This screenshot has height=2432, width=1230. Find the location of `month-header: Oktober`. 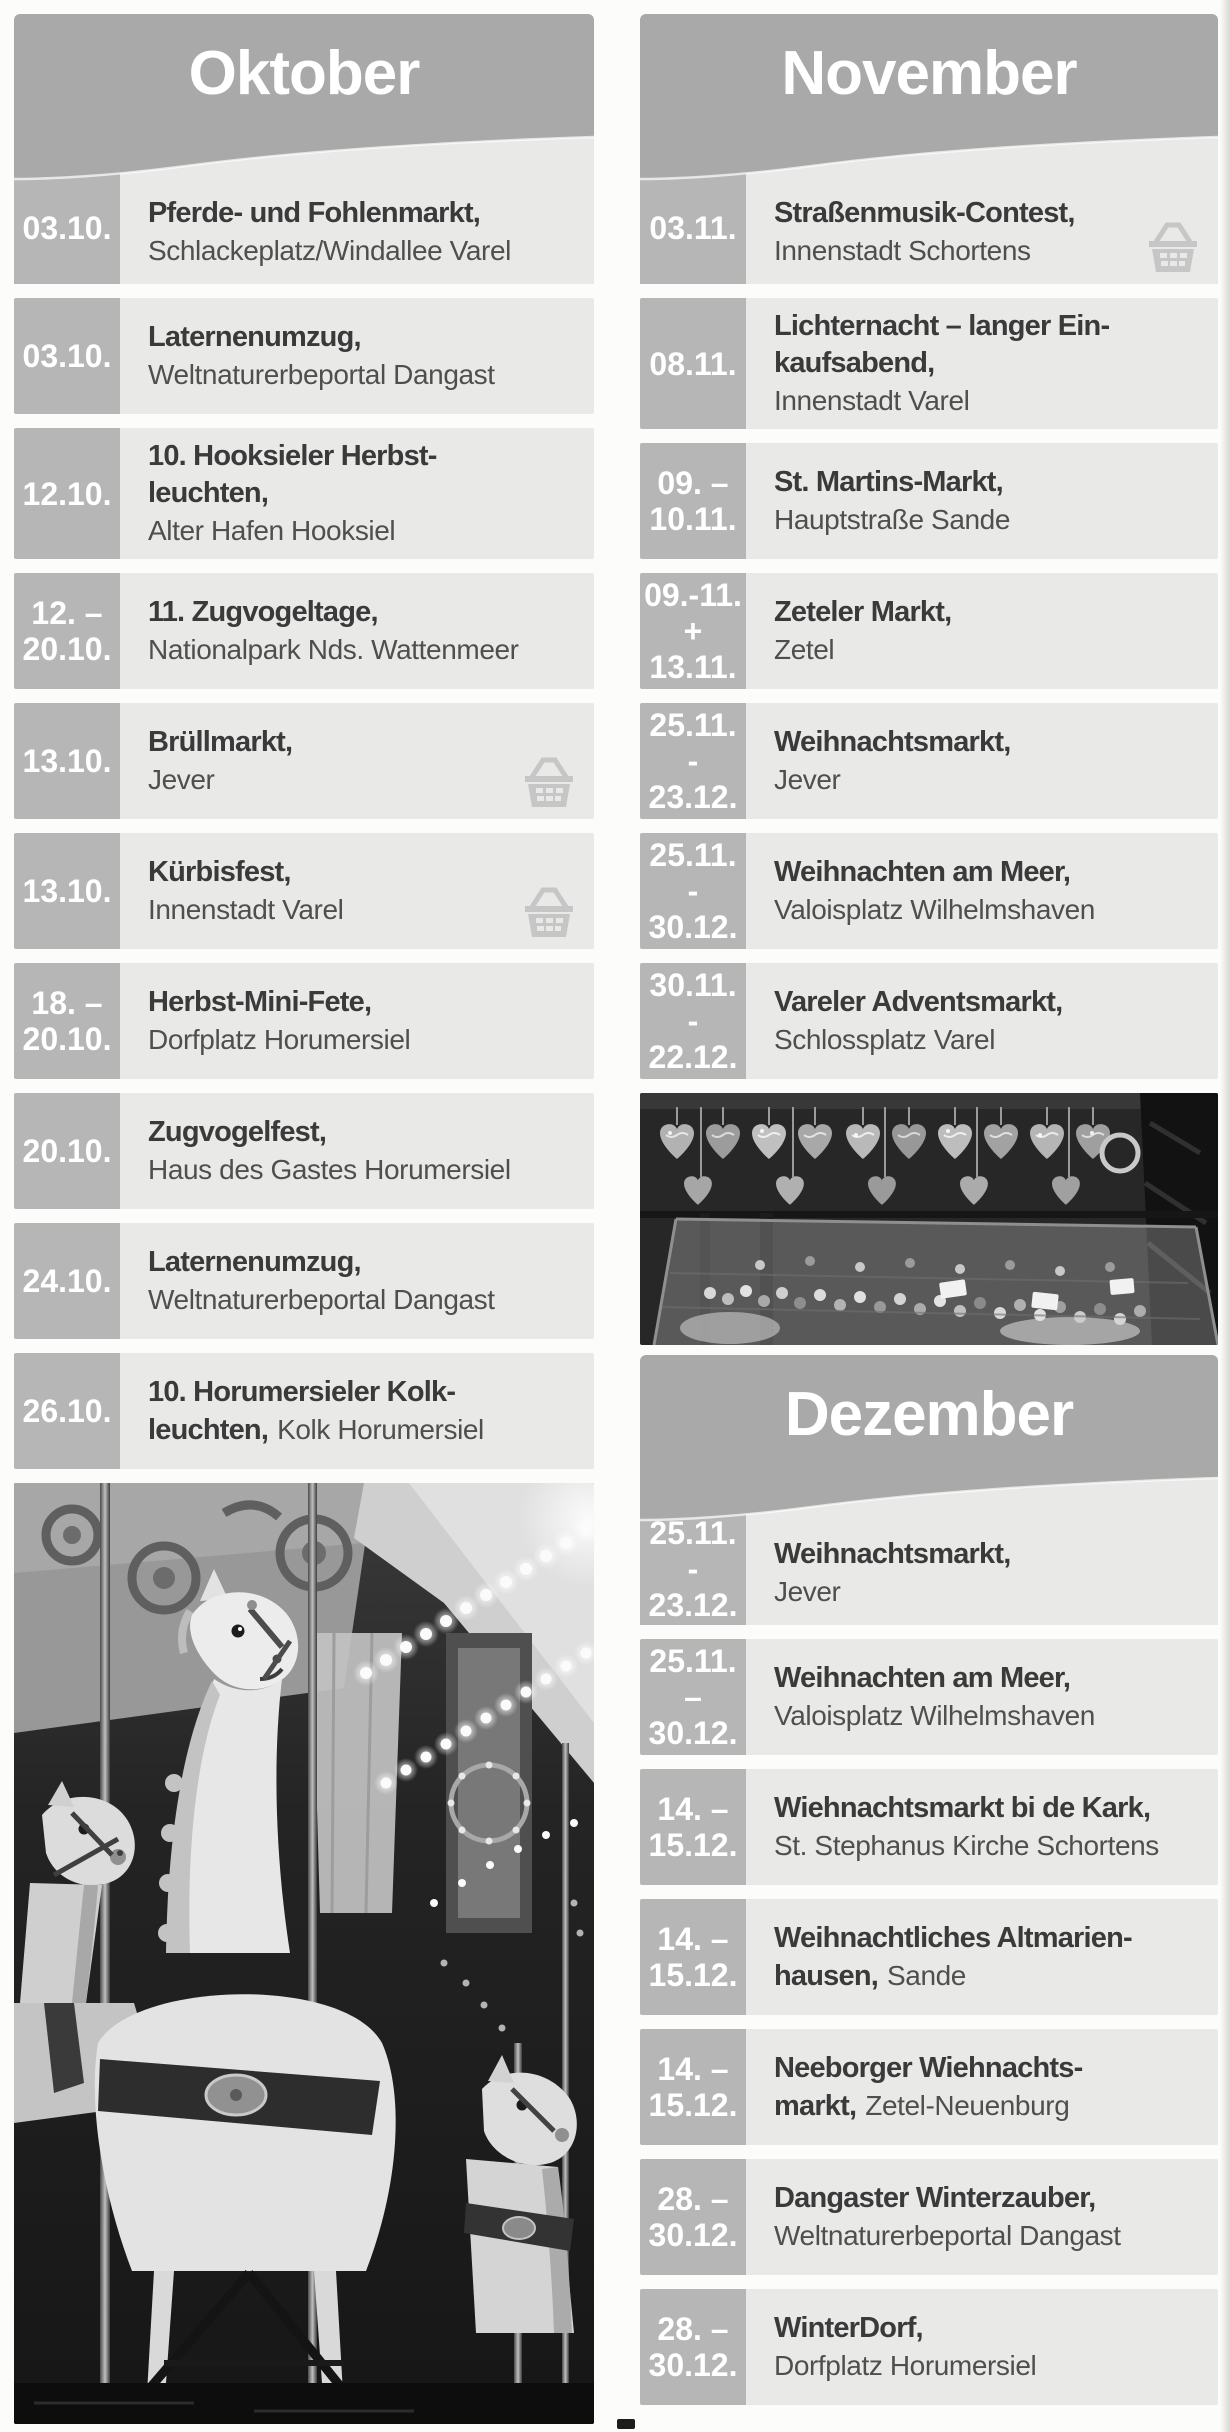

month-header: Oktober is located at coordinates (304, 73).